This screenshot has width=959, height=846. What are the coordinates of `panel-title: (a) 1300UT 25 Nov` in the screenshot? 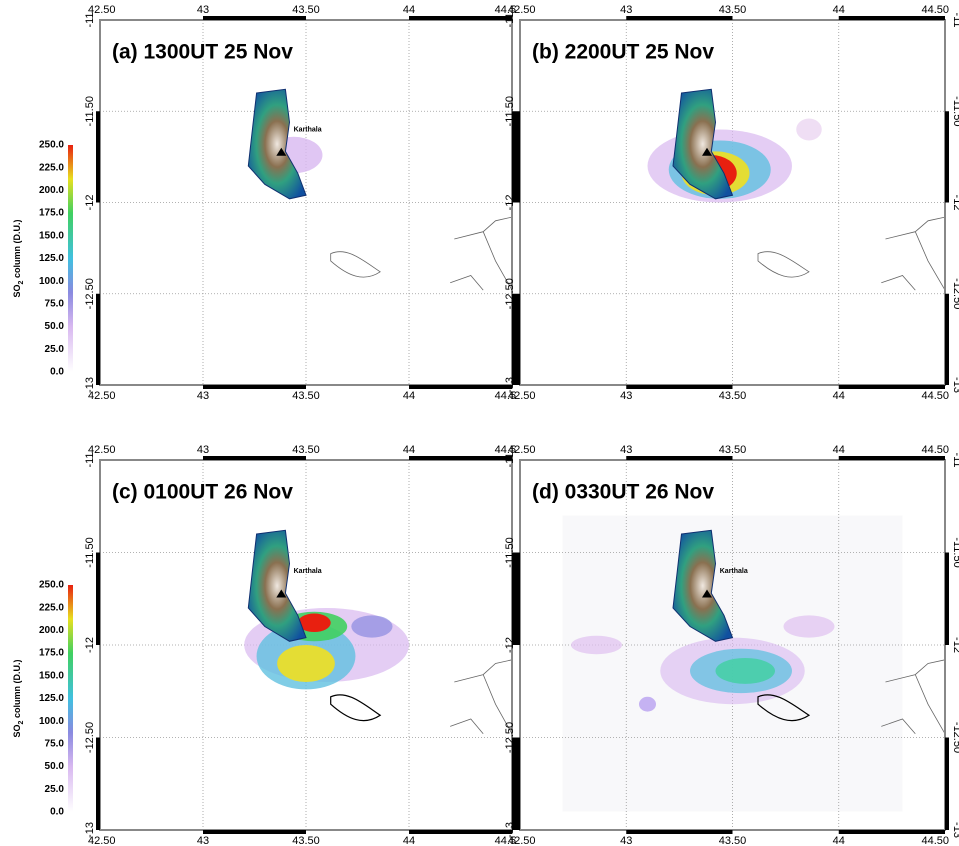 It's located at (202, 52).